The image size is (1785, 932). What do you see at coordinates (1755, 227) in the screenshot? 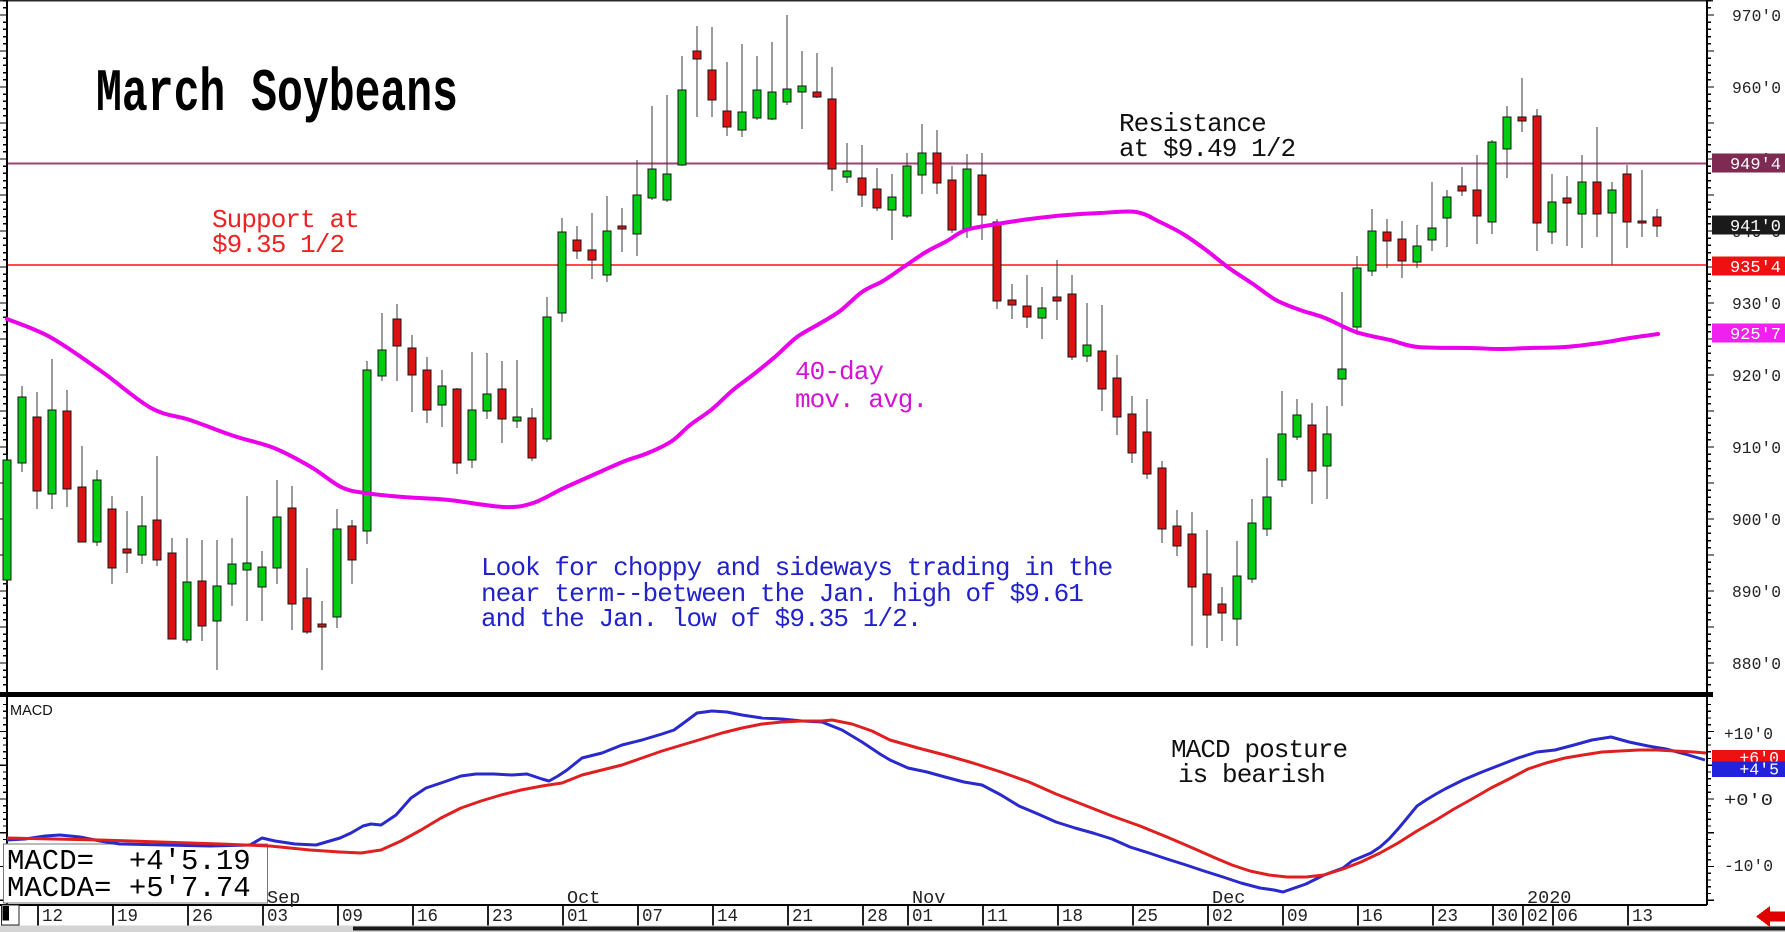
I see `svg-text: 941'0` at bounding box center [1755, 227].